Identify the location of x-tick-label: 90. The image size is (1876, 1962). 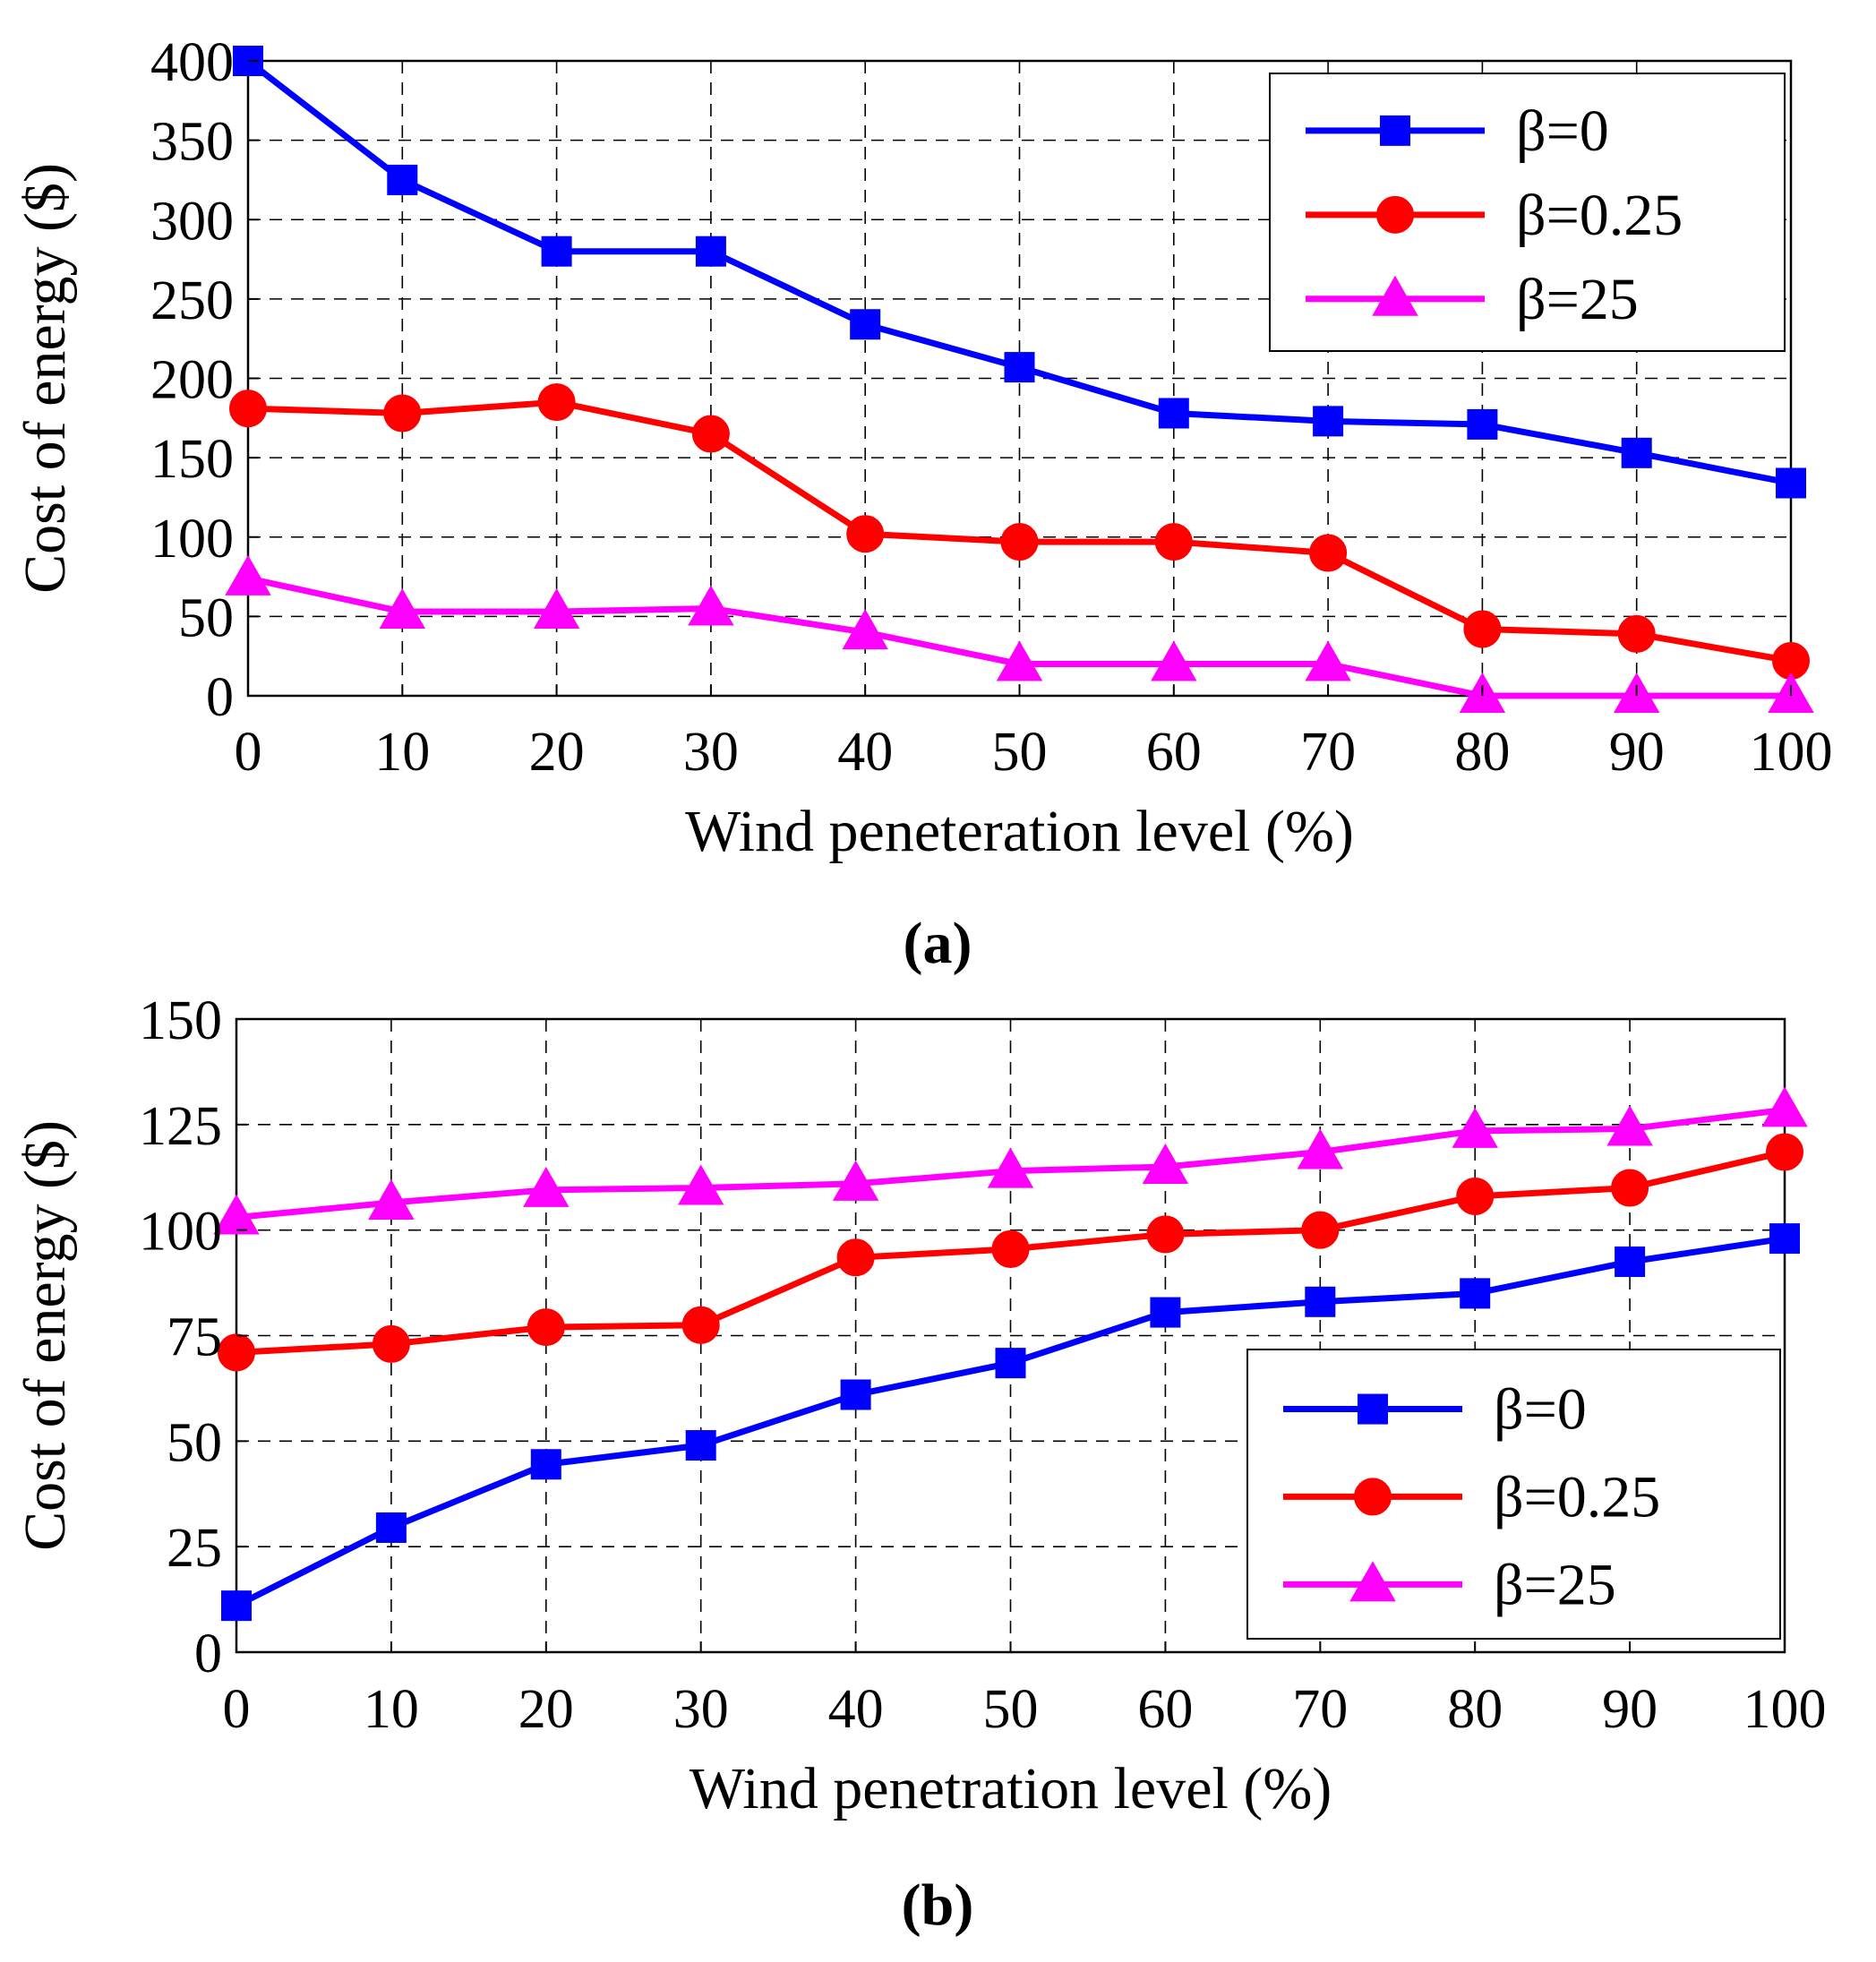
(1637, 752).